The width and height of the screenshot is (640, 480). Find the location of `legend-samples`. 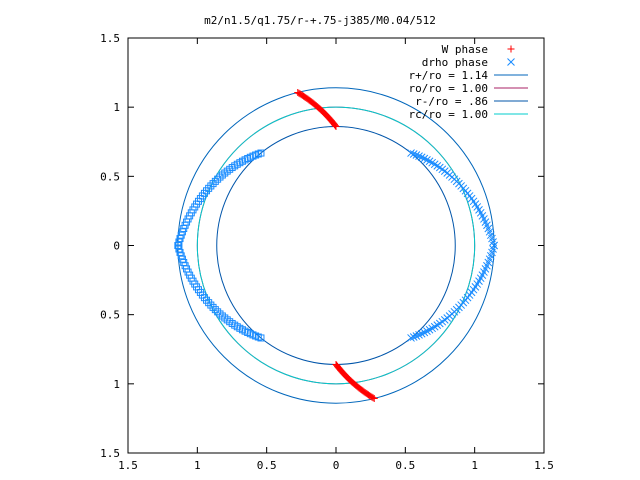

legend-samples is located at coordinates (511, 80).